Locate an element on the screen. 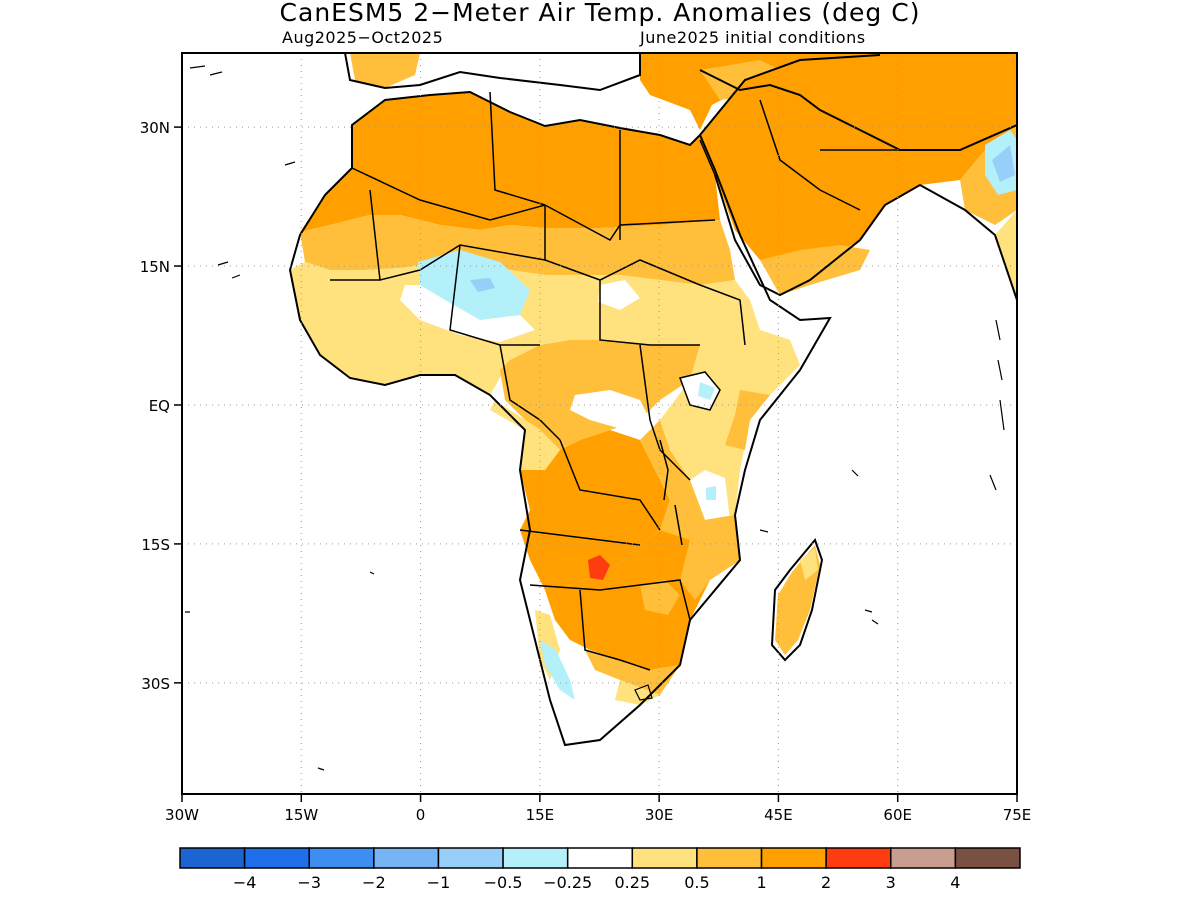 The height and width of the screenshot is (900, 1200). axis-lat: 30N 15N EQ 15S 30S is located at coordinates (161, 406).